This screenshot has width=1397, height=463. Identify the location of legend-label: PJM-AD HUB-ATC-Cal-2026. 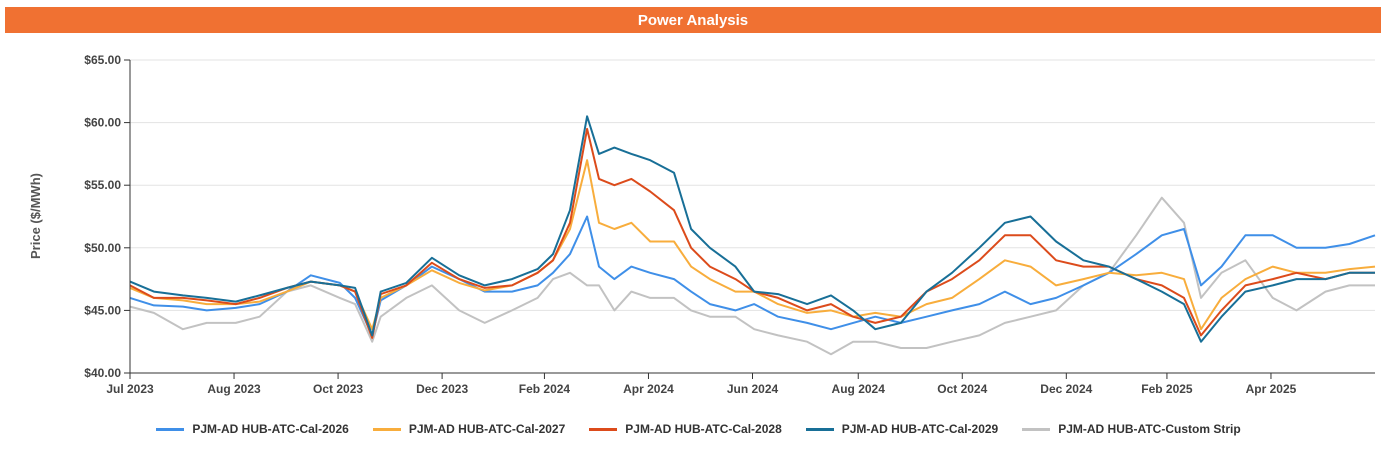
(270, 429).